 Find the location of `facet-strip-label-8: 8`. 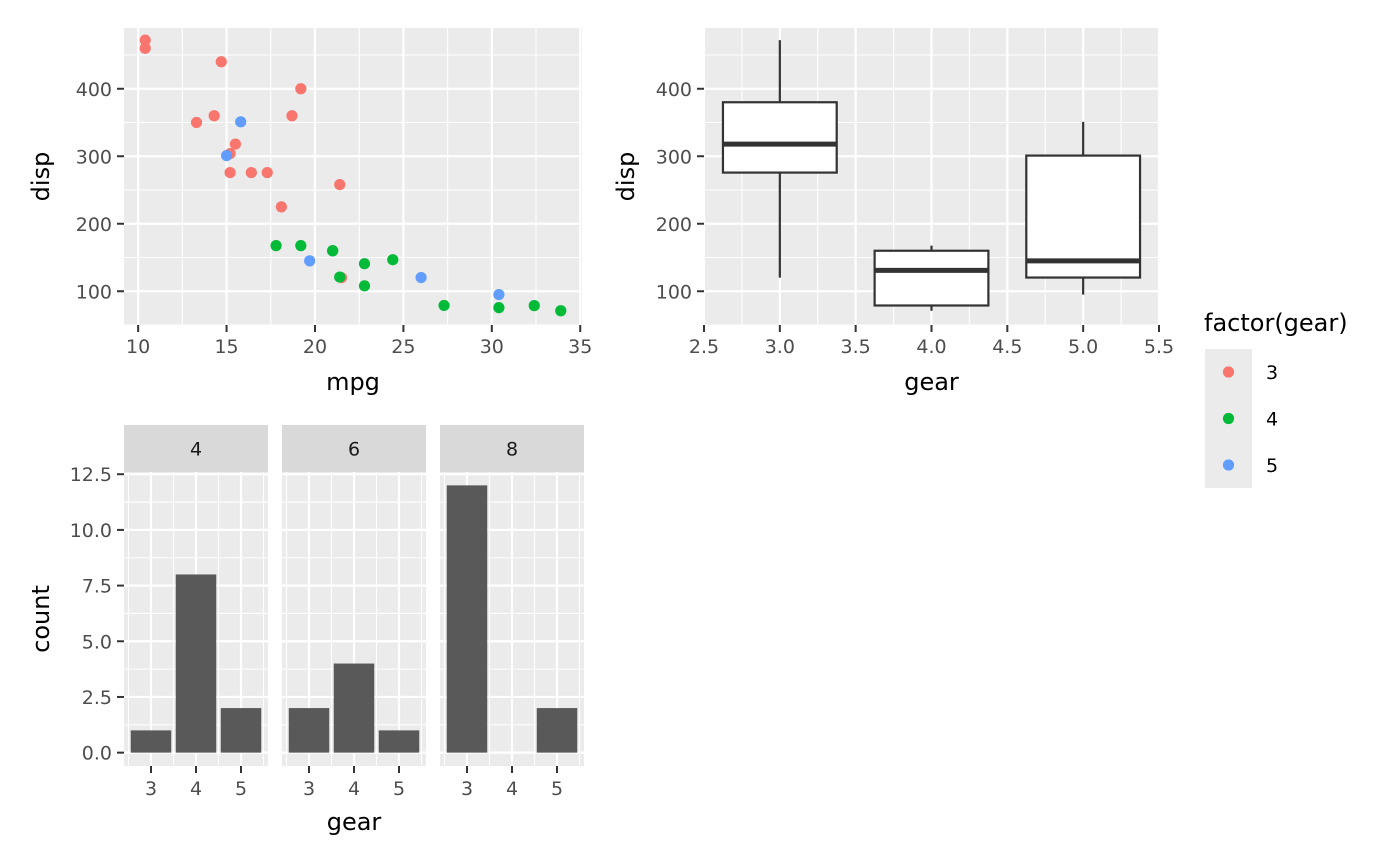

facet-strip-label-8: 8 is located at coordinates (512, 450).